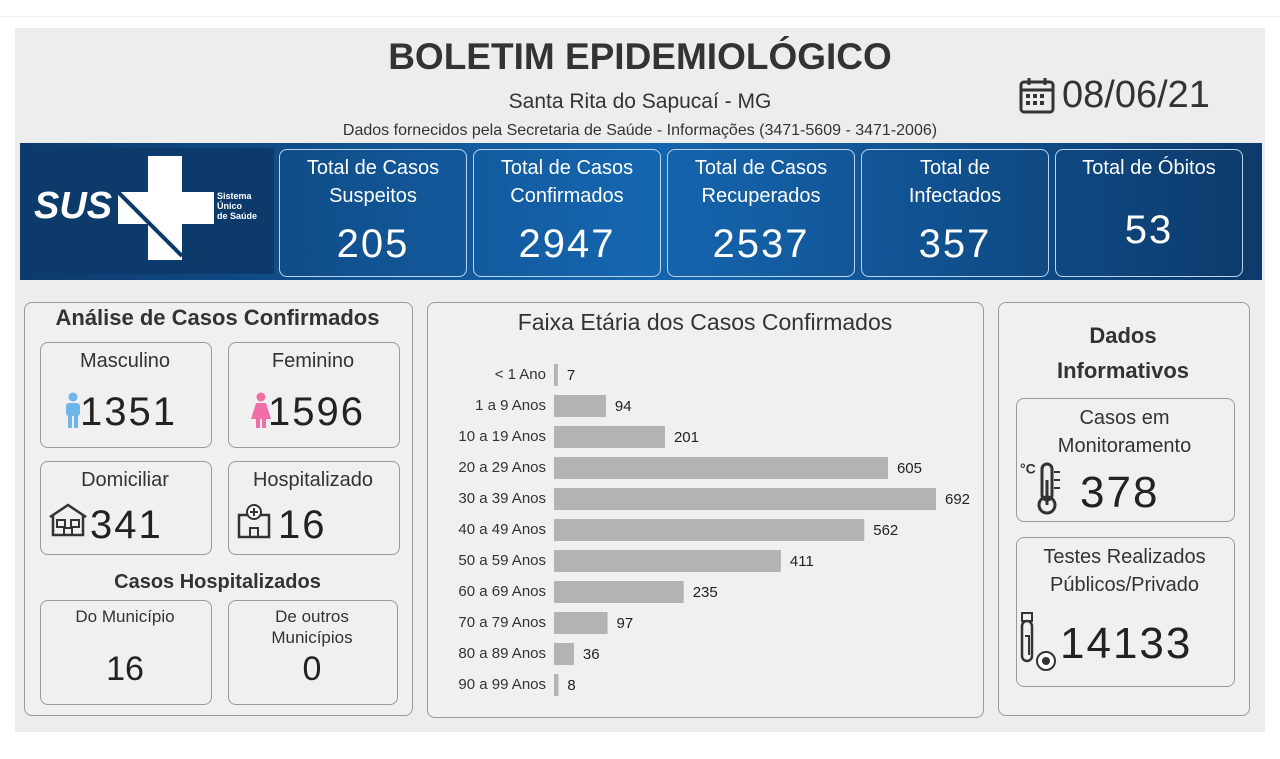  I want to click on logo-text: SUS, so click(73, 206).